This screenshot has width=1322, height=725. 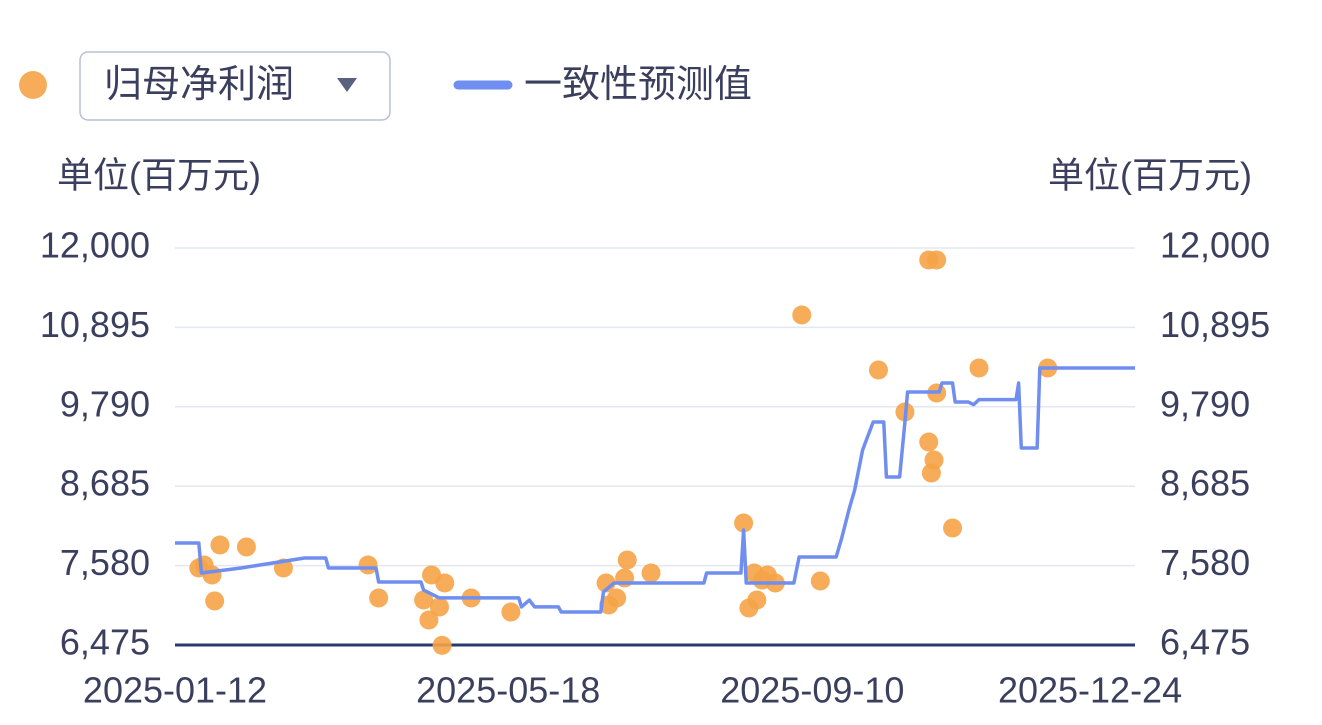 What do you see at coordinates (638, 85) in the screenshot?
I see `legend-label: 一致性预测值` at bounding box center [638, 85].